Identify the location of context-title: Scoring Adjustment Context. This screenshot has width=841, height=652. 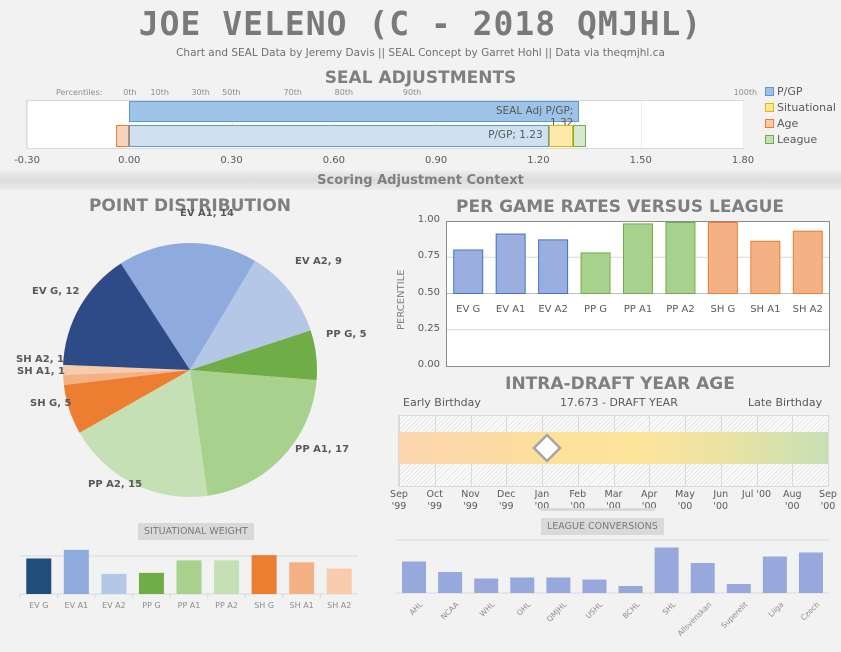
(420, 180).